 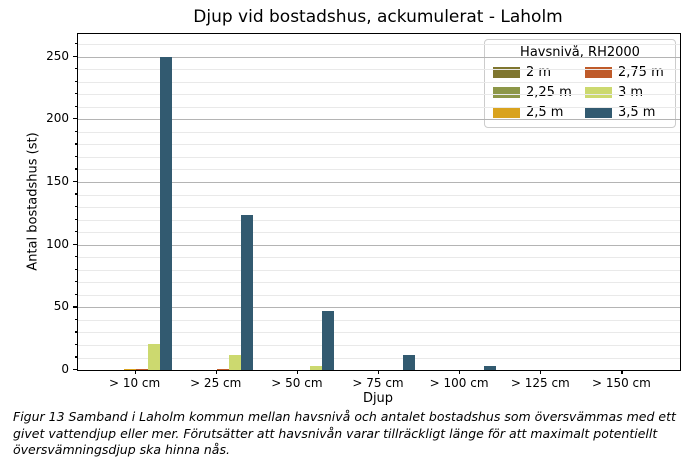 What do you see at coordinates (378, 383) in the screenshot?
I see `x-tick-label: > 75 cm` at bounding box center [378, 383].